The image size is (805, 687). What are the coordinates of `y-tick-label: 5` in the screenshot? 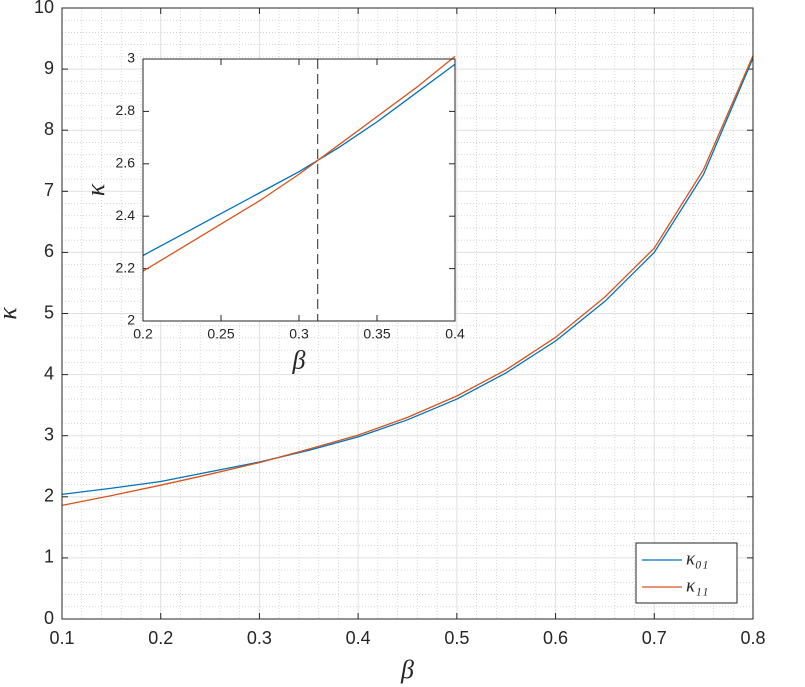 It's located at (49, 312).